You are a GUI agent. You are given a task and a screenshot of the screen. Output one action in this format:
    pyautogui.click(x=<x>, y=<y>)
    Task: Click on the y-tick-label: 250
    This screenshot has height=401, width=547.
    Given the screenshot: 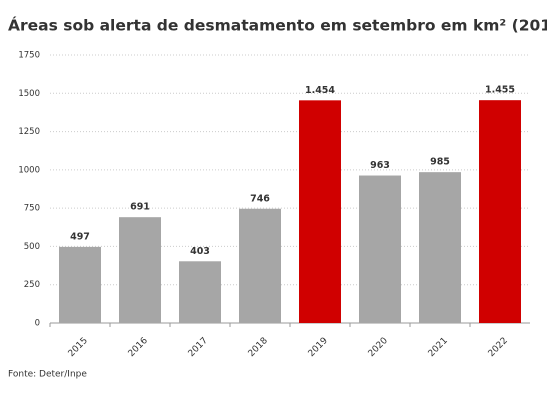 What is the action you would take?
    pyautogui.click(x=32, y=285)
    